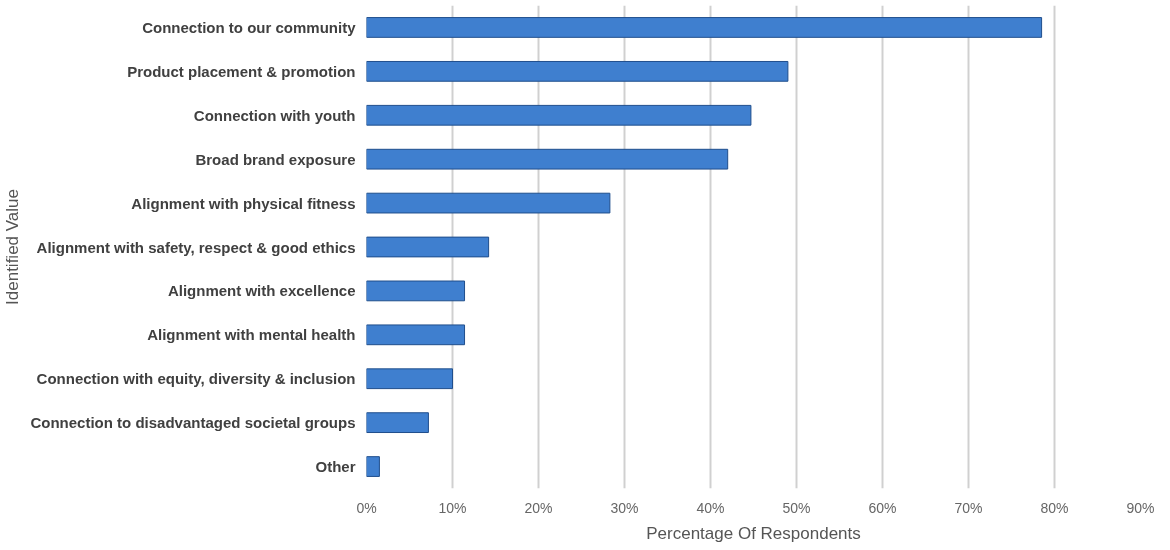  What do you see at coordinates (249, 27) in the screenshot?
I see `y-tick-label: Connection to our community` at bounding box center [249, 27].